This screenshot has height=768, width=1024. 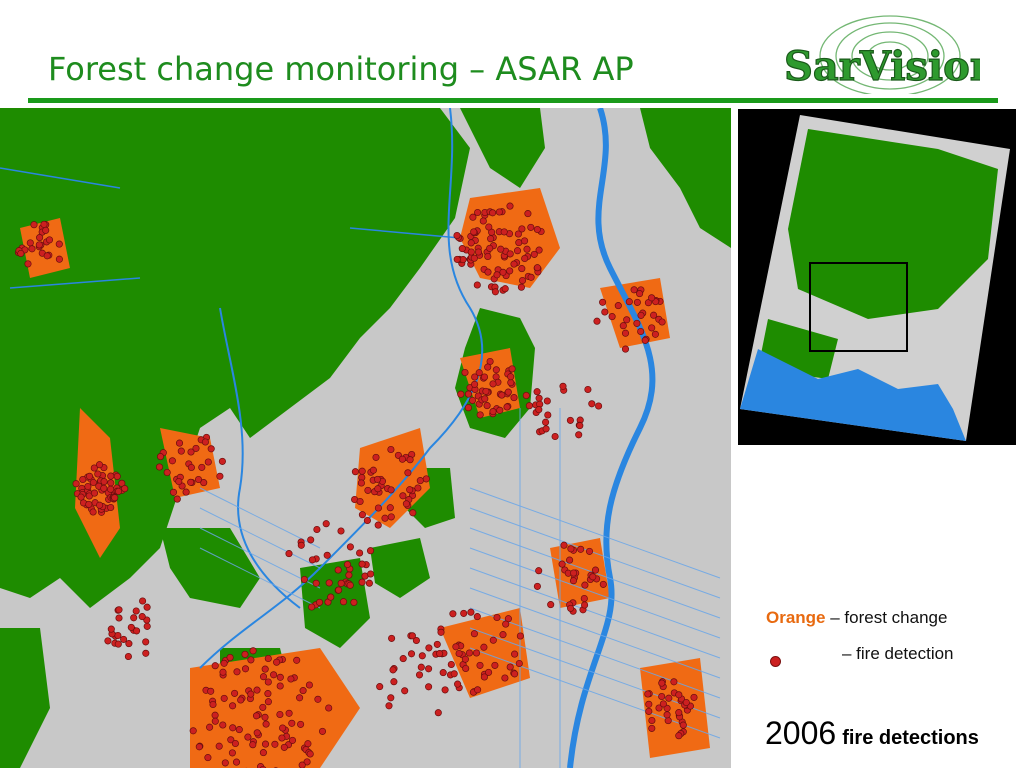 What do you see at coordinates (882, 66) in the screenshot?
I see `sarvision-logo-text: SarVision` at bounding box center [882, 66].